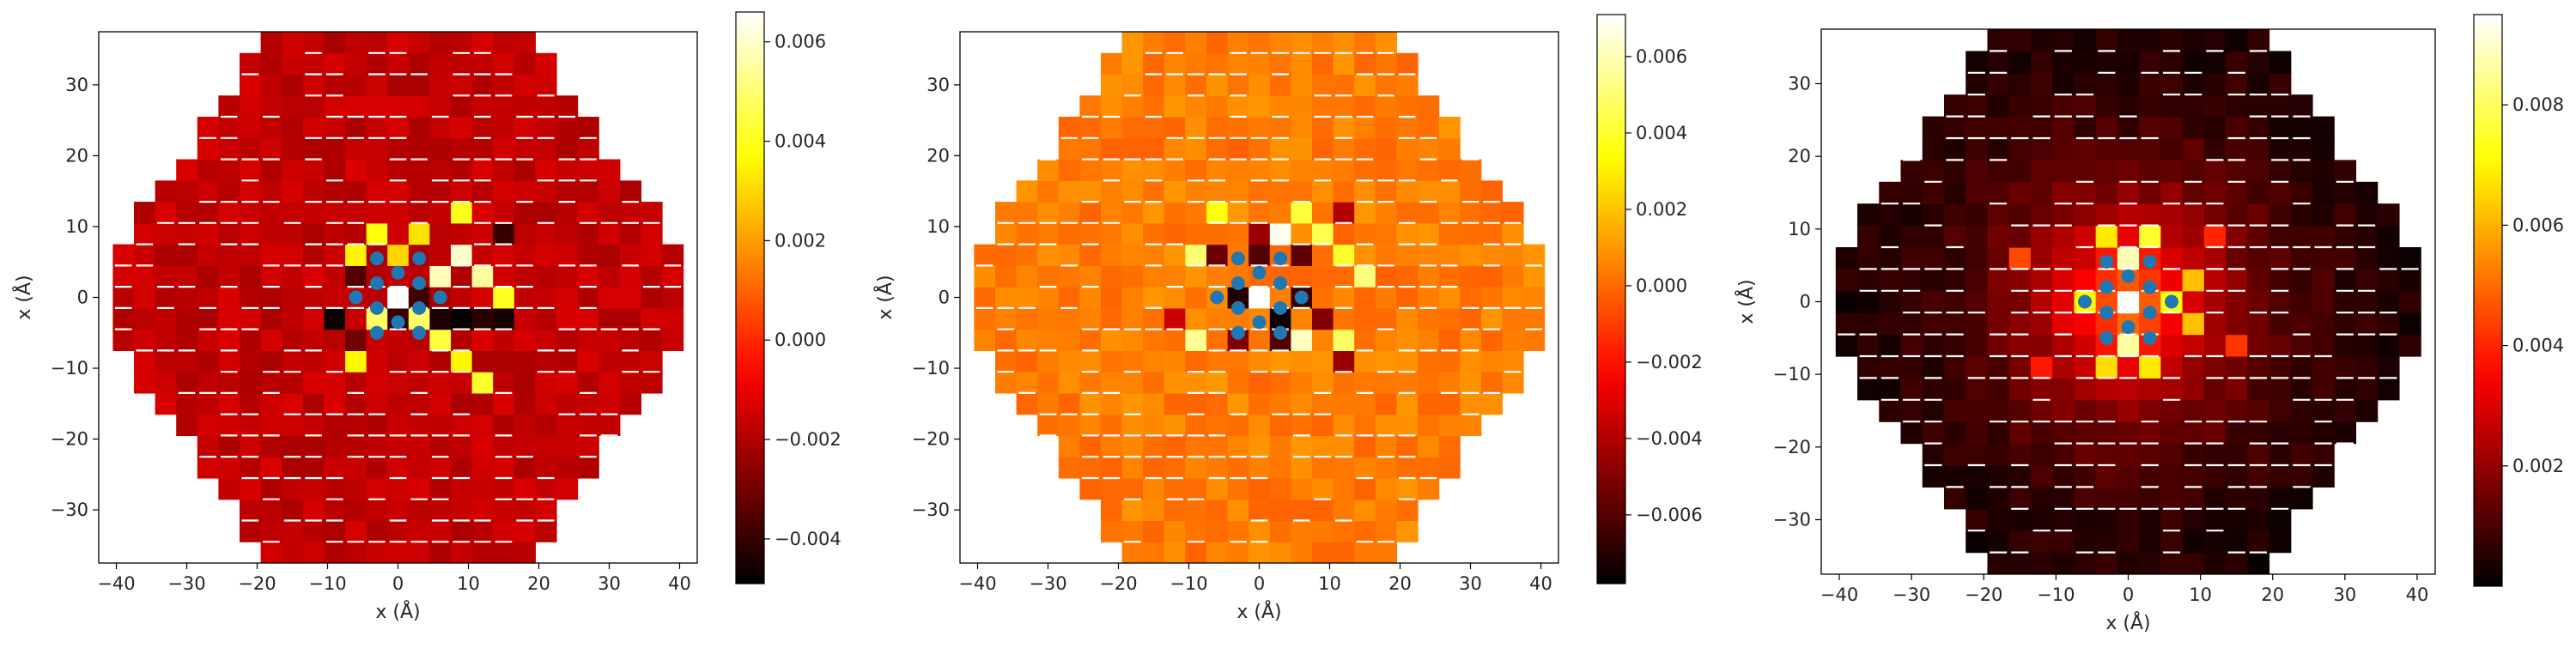  I want to click on colorbar-tick-label: −0.002, so click(1670, 362).